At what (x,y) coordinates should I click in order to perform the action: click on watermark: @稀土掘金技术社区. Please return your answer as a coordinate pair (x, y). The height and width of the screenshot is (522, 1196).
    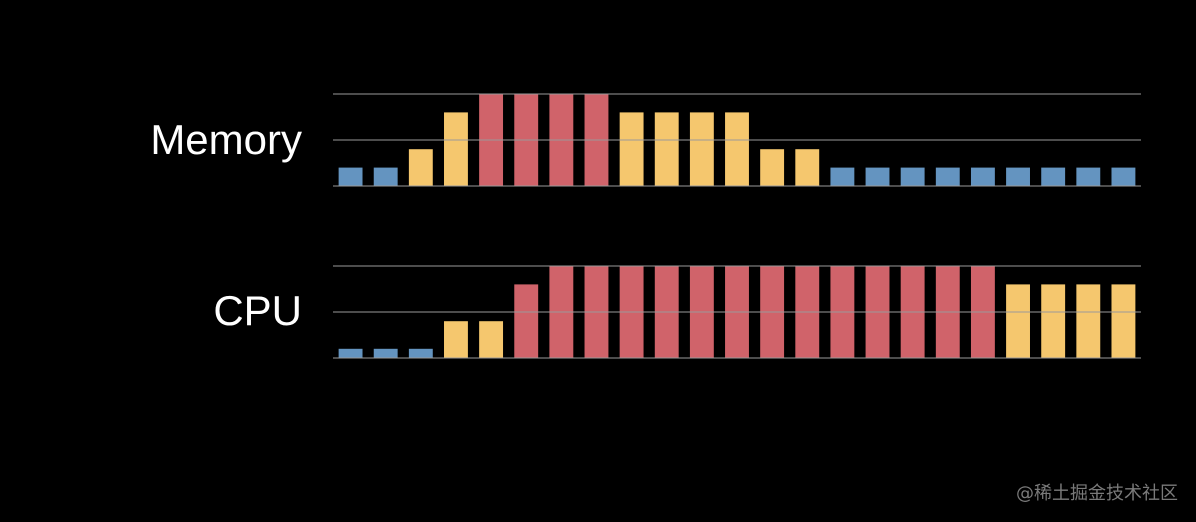
    Looking at the image, I should click on (1097, 493).